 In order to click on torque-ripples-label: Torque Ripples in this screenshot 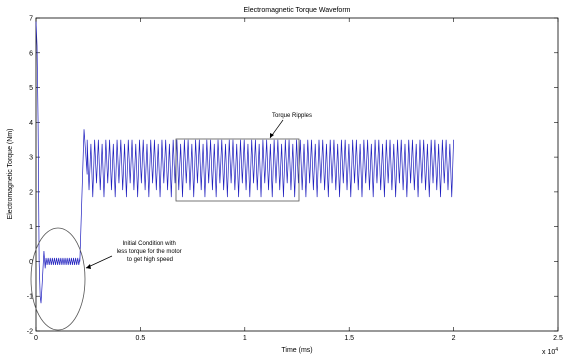, I will do `click(292, 116)`.